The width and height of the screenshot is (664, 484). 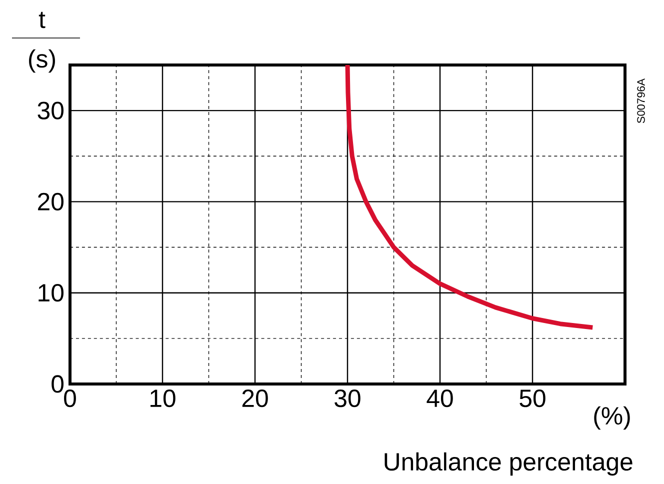 What do you see at coordinates (51, 201) in the screenshot?
I see `y-tick-label: 20` at bounding box center [51, 201].